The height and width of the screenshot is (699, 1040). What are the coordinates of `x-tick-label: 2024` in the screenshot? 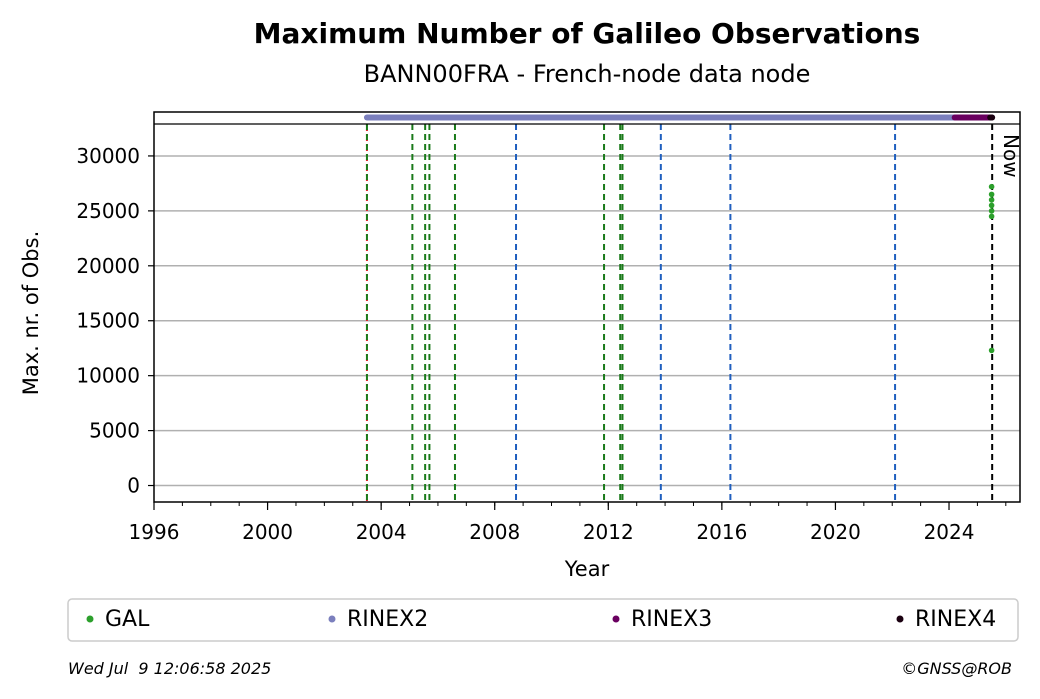 It's located at (949, 532).